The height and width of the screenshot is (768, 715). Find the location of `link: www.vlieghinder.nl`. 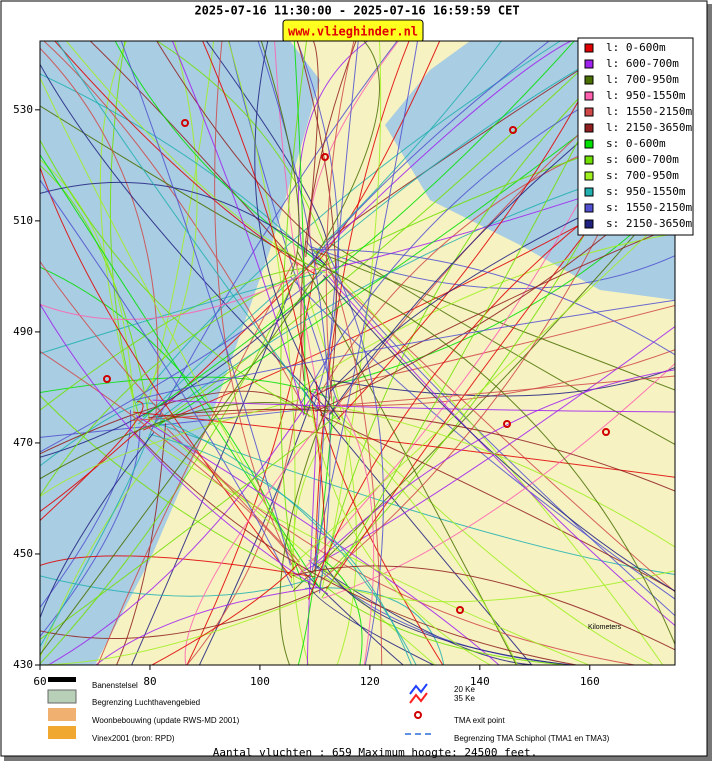

link: www.vlieghinder.nl is located at coordinates (353, 32).